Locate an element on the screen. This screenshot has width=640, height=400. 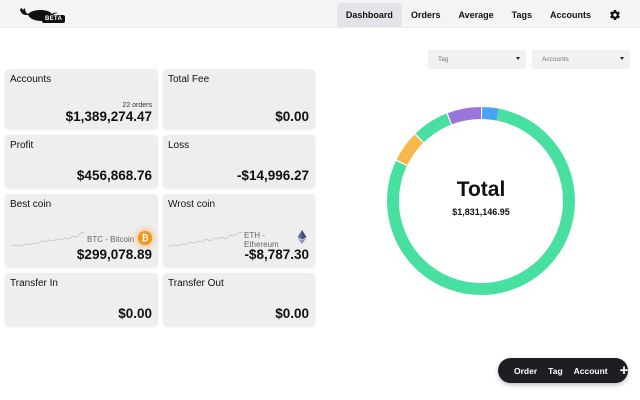
add-tag-button: Tag is located at coordinates (555, 370).